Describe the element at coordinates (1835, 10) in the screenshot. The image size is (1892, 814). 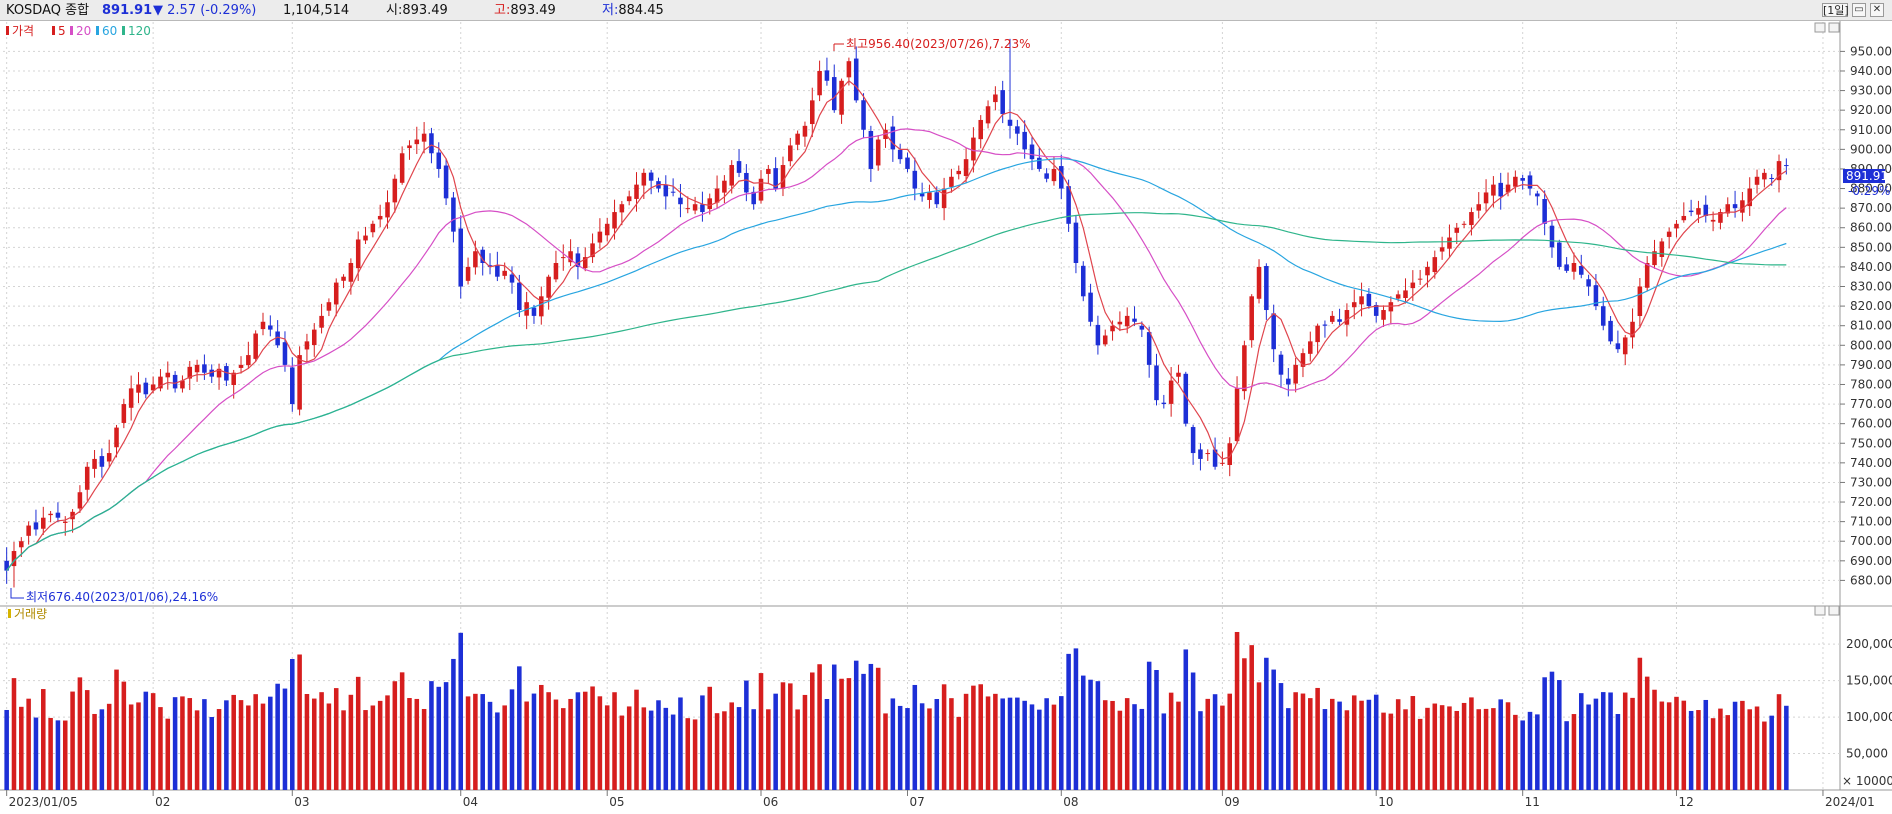
I see `period-button: [1일]` at that location.